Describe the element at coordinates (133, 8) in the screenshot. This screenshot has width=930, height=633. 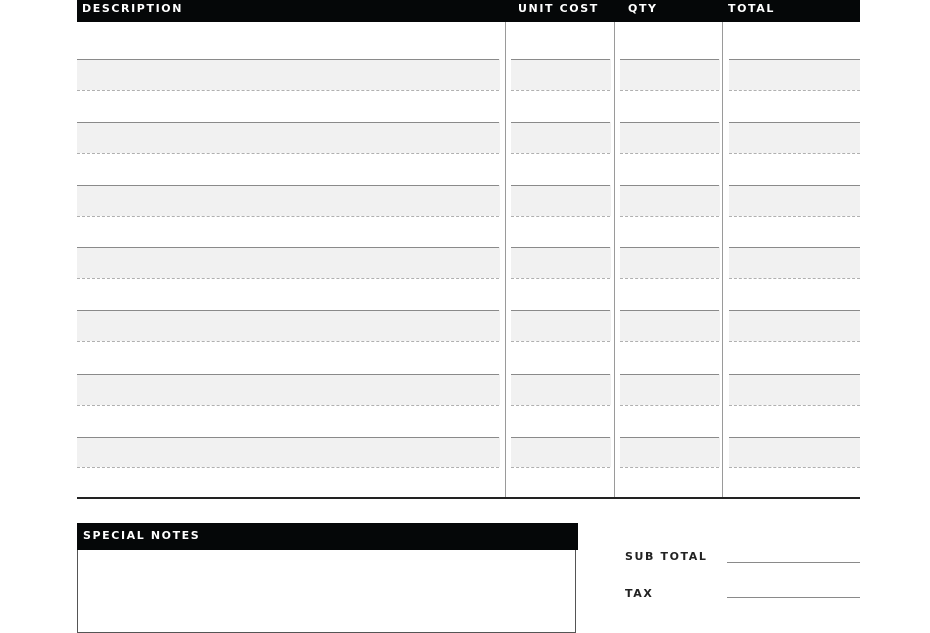
I see `header-description: DESCRIPTION` at that location.